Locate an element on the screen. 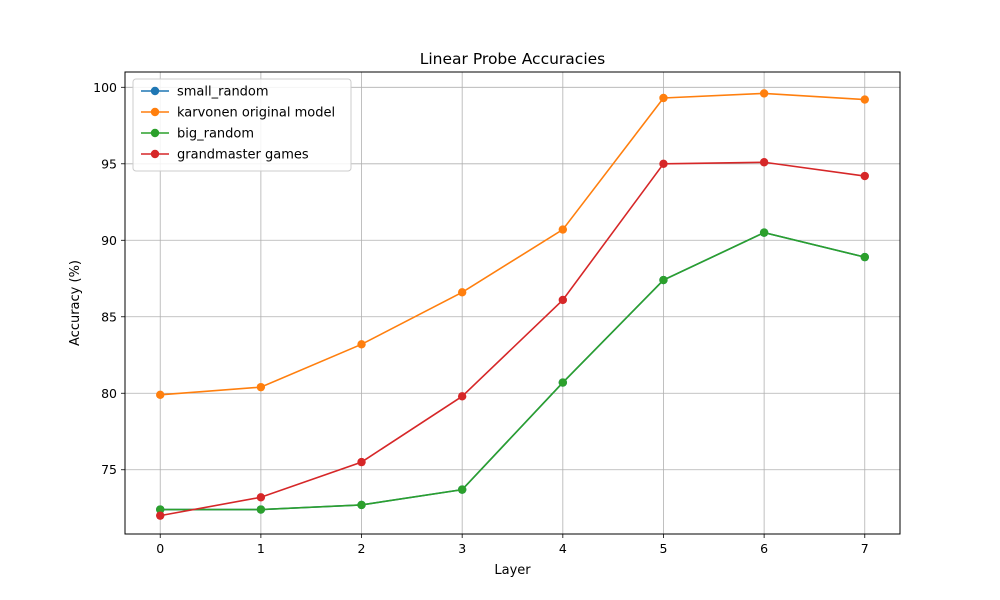 This screenshot has height=600, width=1000. x-tick-label: 1 is located at coordinates (261, 548).